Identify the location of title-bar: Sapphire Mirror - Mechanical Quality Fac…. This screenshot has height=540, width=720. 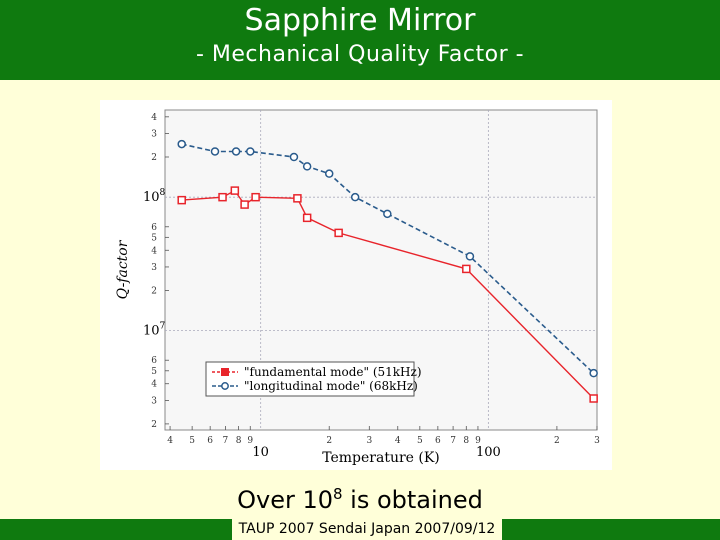
(360, 40).